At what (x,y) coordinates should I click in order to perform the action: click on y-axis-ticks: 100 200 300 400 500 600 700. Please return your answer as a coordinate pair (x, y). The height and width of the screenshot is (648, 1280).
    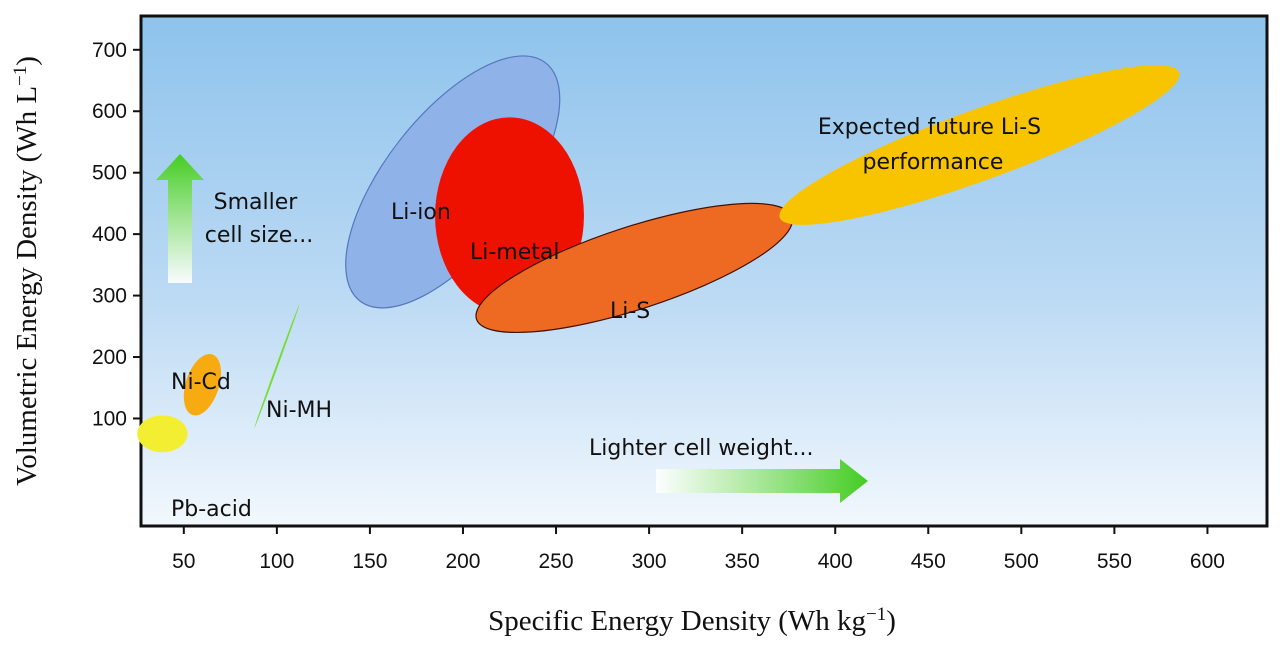
    Looking at the image, I should click on (116, 234).